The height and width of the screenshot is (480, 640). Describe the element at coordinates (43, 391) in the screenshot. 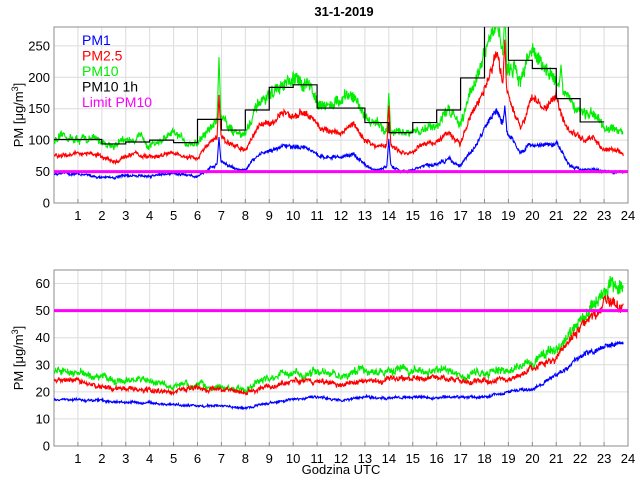

I see `y-tick-label: 20` at that location.